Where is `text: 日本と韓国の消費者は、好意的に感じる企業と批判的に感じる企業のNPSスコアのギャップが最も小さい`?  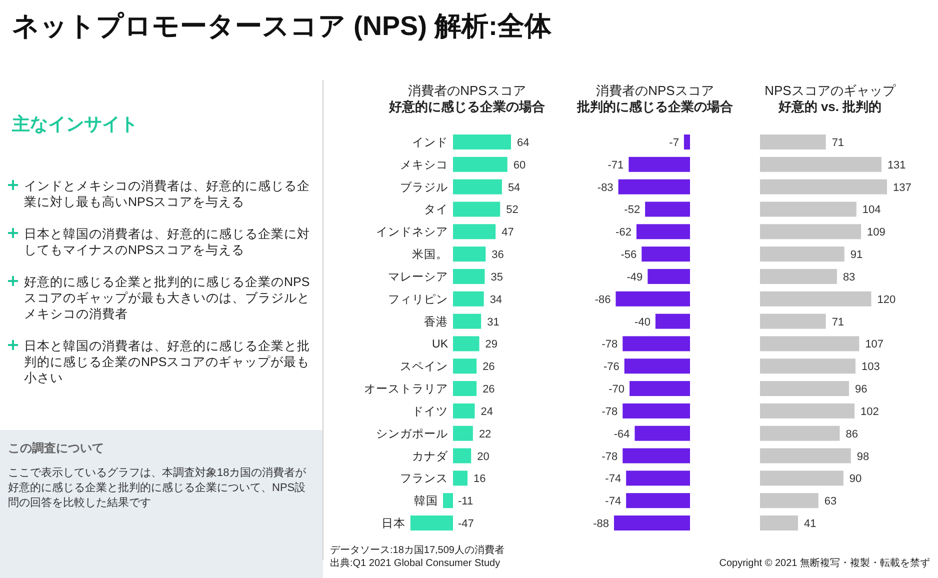
text: 日本と韓国の消費者は、好意的に感じる企業と批判的に感じる企業のNPSスコアのギャップが最も小さい is located at coordinates (167, 362).